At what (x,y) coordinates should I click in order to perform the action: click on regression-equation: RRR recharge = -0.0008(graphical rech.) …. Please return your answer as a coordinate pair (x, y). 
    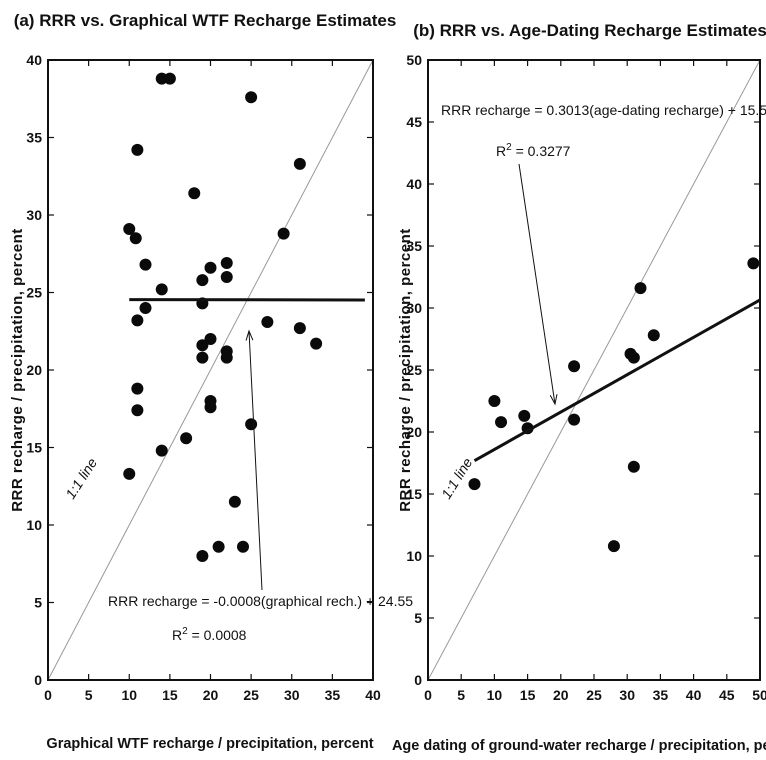
    Looking at the image, I should click on (260, 601).